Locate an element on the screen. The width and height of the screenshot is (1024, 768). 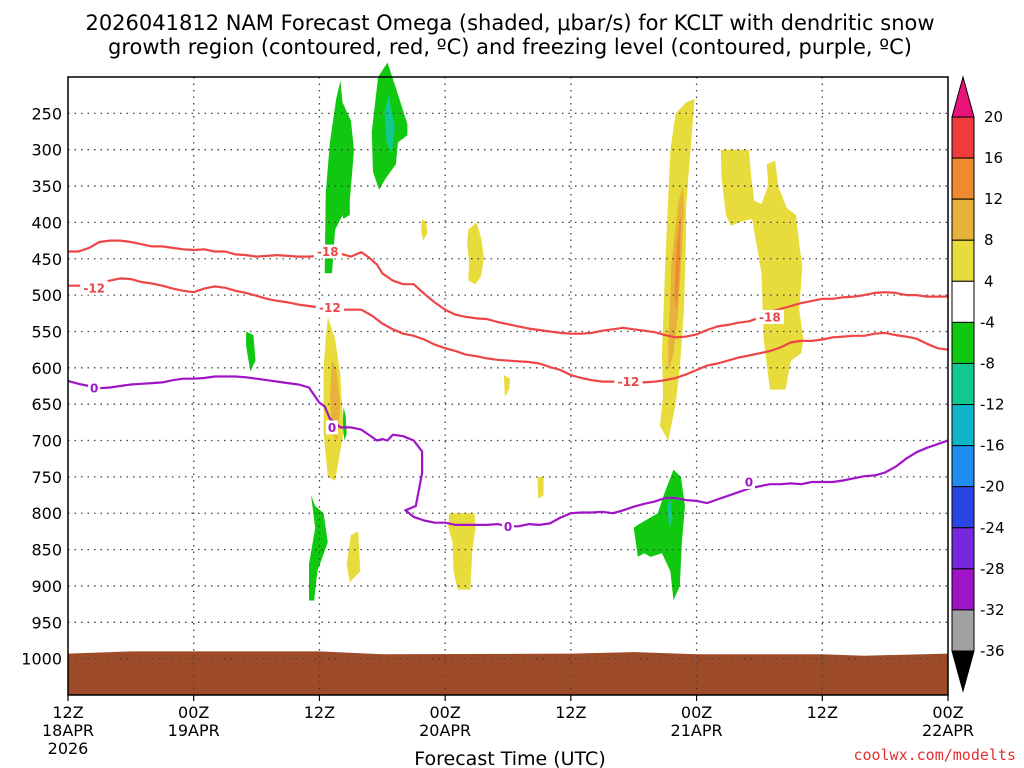
x-tick-label: 19APR is located at coordinates (194, 730).